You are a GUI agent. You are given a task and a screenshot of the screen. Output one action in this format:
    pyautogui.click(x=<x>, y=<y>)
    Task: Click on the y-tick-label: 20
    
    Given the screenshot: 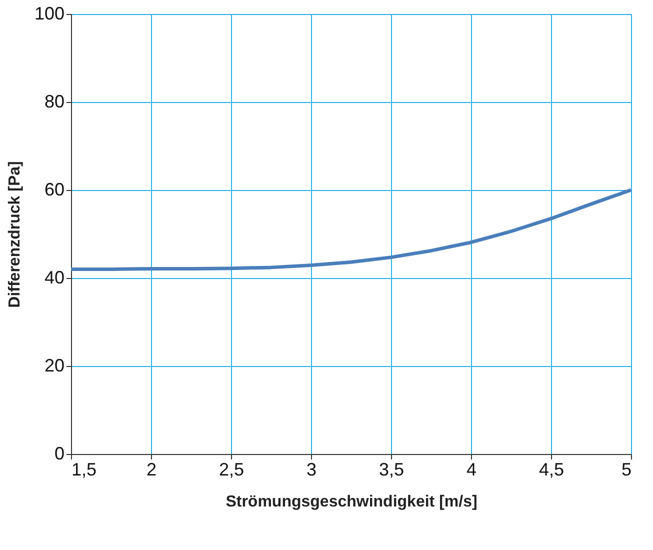 What is the action you would take?
    pyautogui.click(x=54, y=366)
    